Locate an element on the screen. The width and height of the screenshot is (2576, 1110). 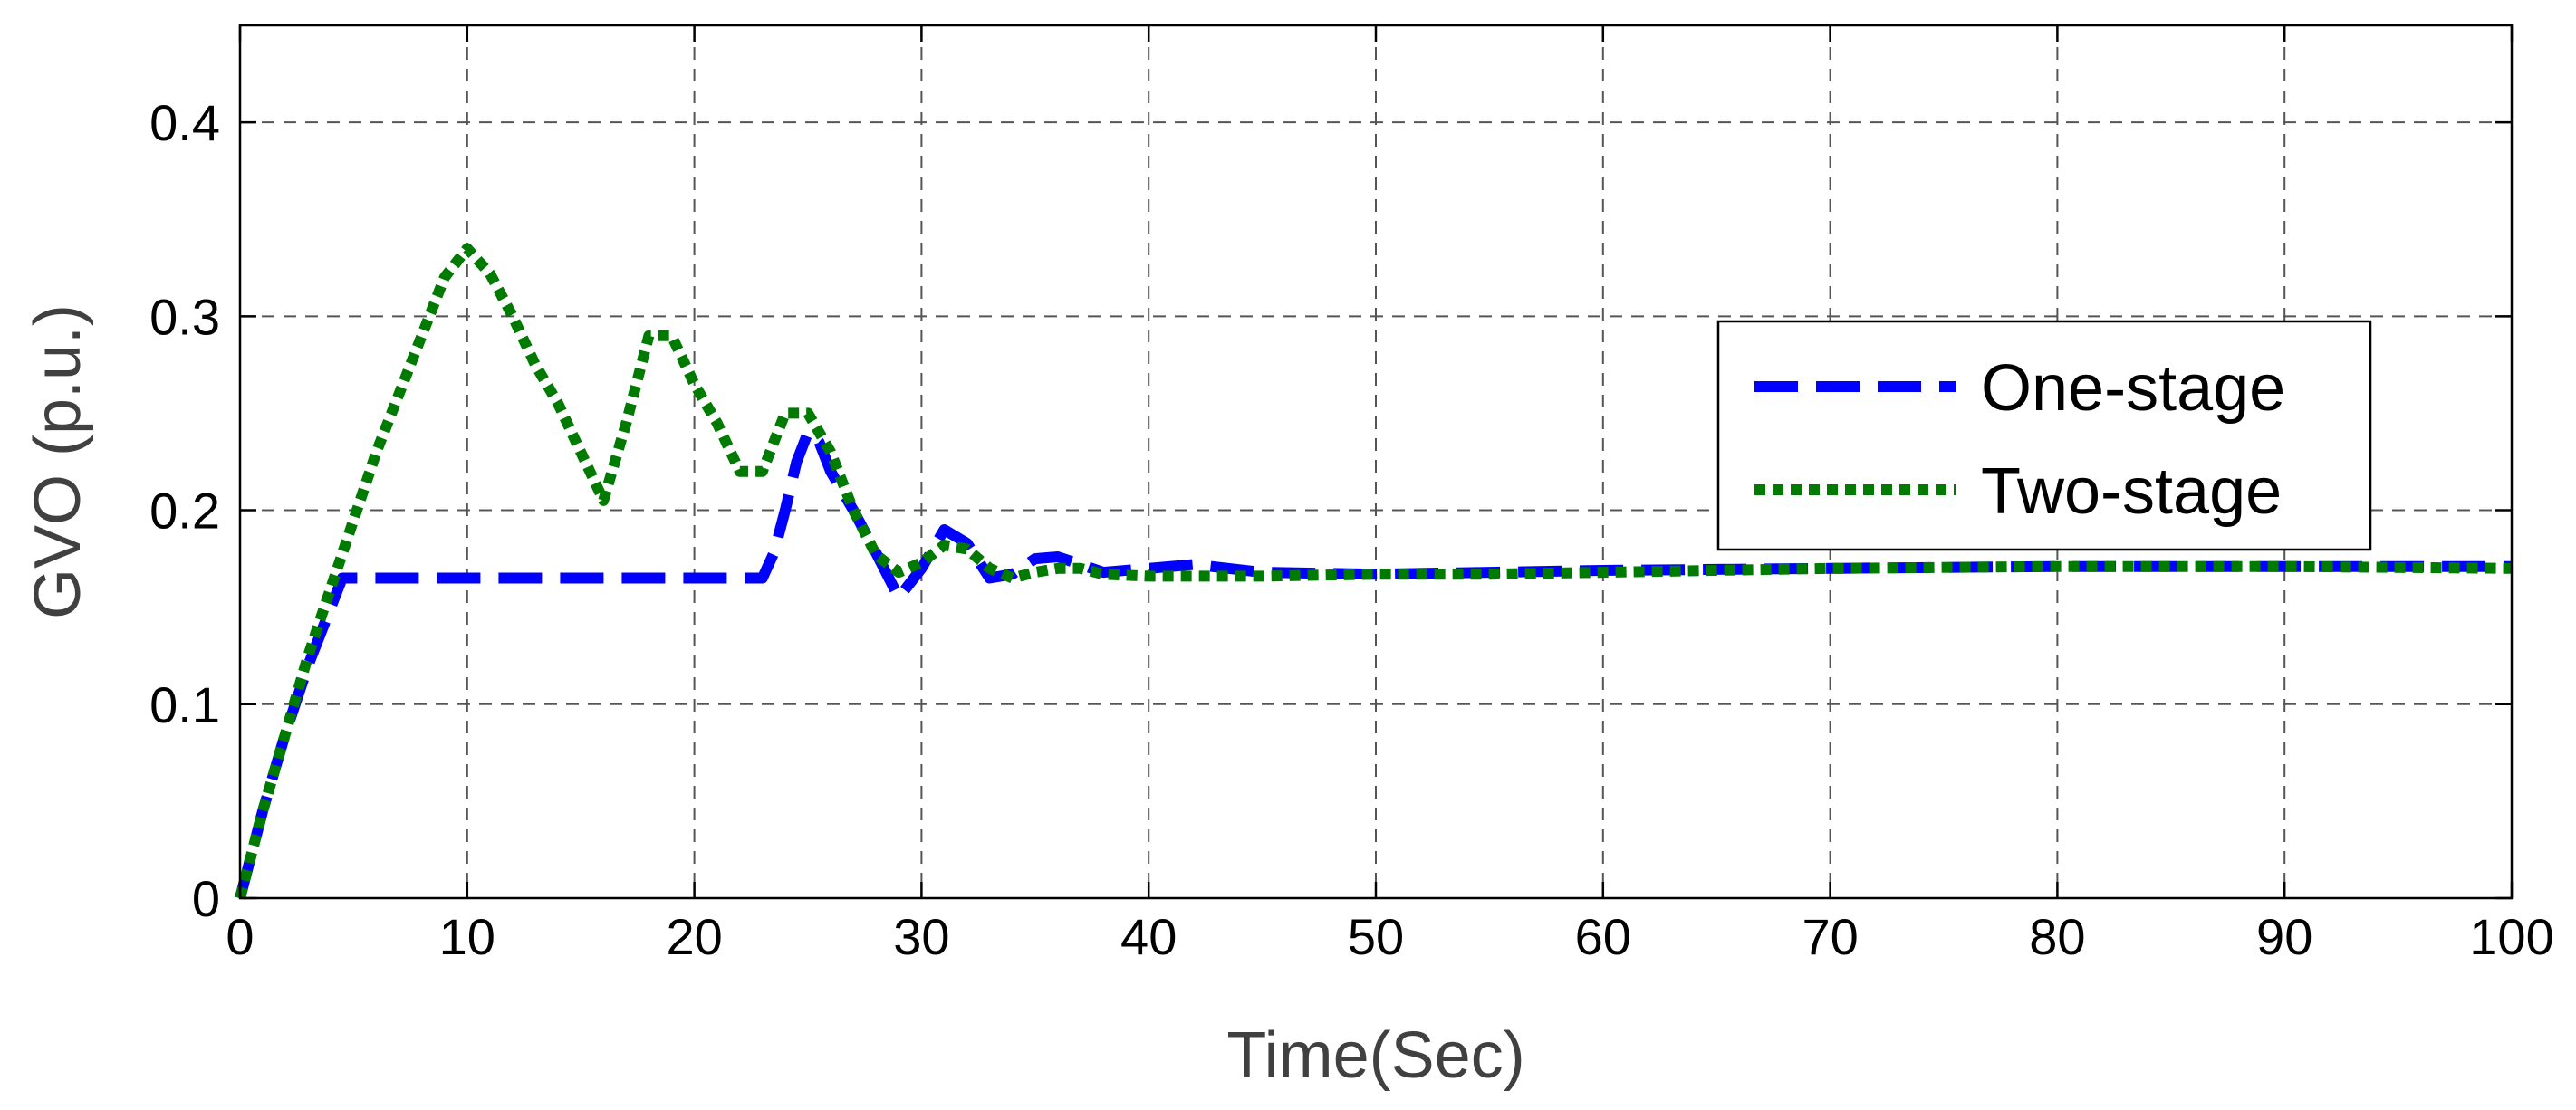
x-tick-label: 90 is located at coordinates (2284, 937).